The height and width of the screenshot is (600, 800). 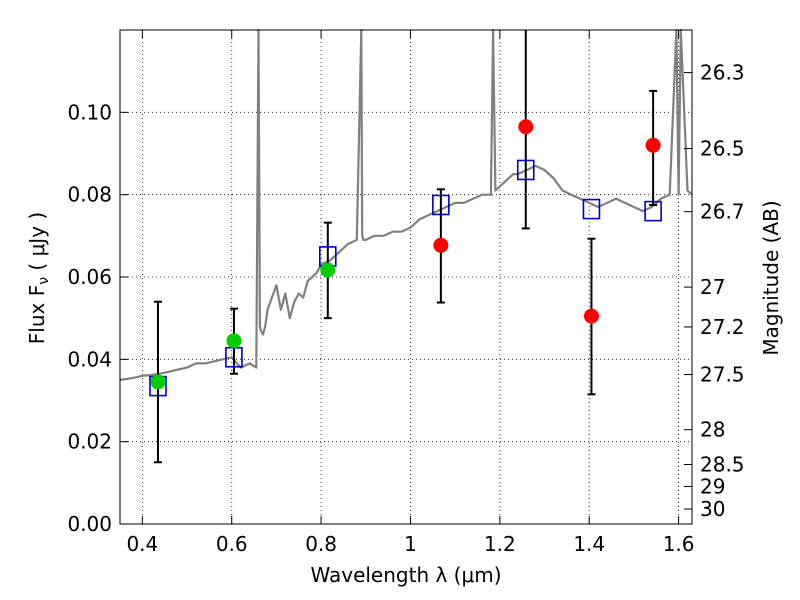 I want to click on y2-tick-label: 30, so click(x=712, y=509).